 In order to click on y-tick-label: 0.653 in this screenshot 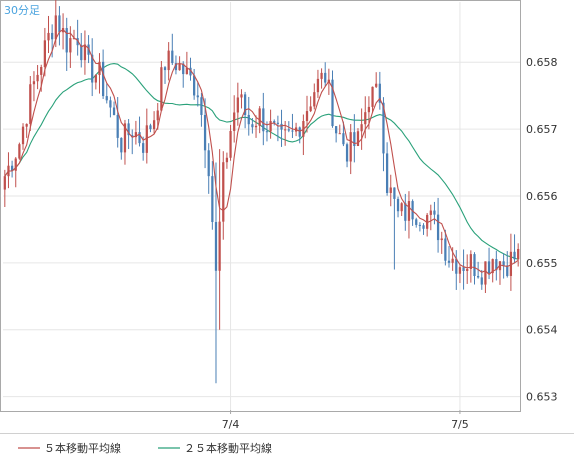, I will do `click(542, 397)`.